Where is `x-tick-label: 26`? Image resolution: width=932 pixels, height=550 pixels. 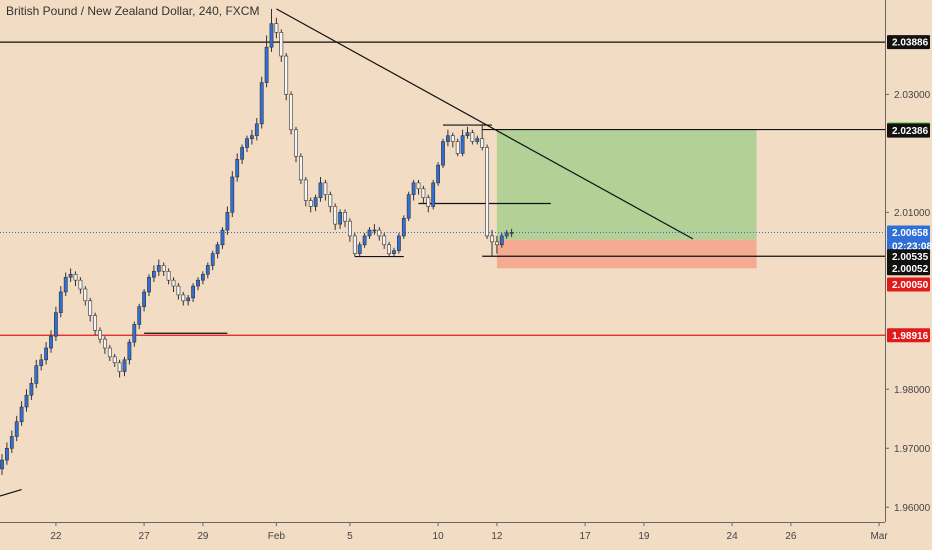
x-tick-label: 26 is located at coordinates (791, 536).